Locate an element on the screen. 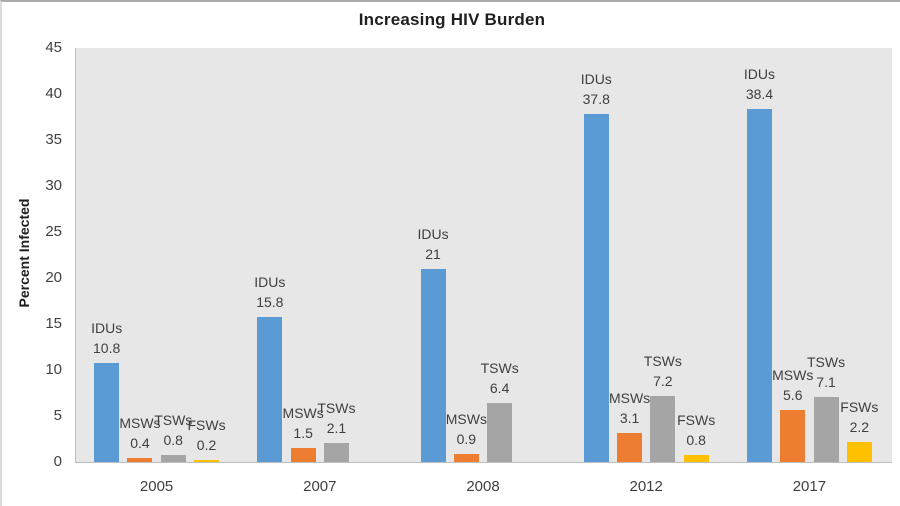 The width and height of the screenshot is (900, 506). data-label-TSWs-2017: TSWs 7.1 is located at coordinates (826, 372).